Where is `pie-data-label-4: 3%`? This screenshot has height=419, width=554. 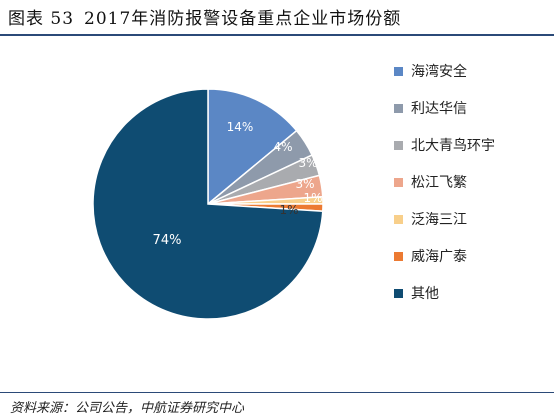 pie-data-label-4: 3% is located at coordinates (304, 184).